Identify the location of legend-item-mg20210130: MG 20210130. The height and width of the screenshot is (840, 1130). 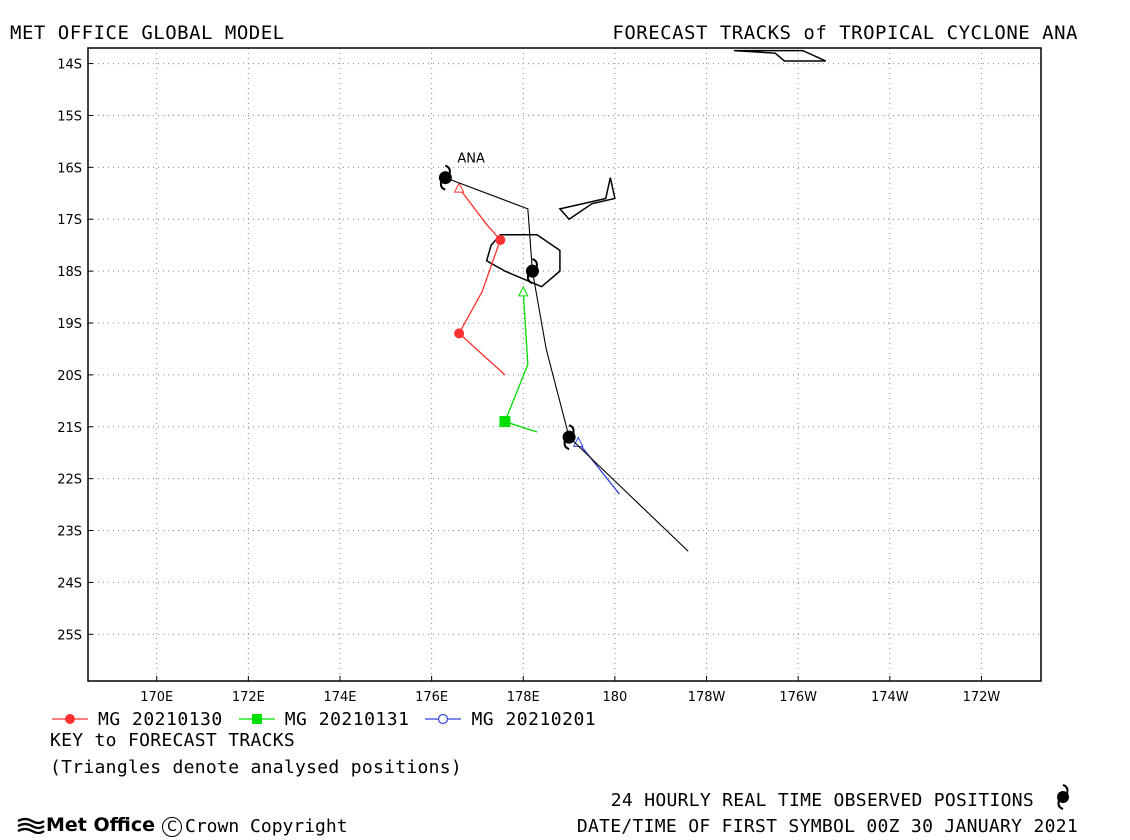
(136, 719).